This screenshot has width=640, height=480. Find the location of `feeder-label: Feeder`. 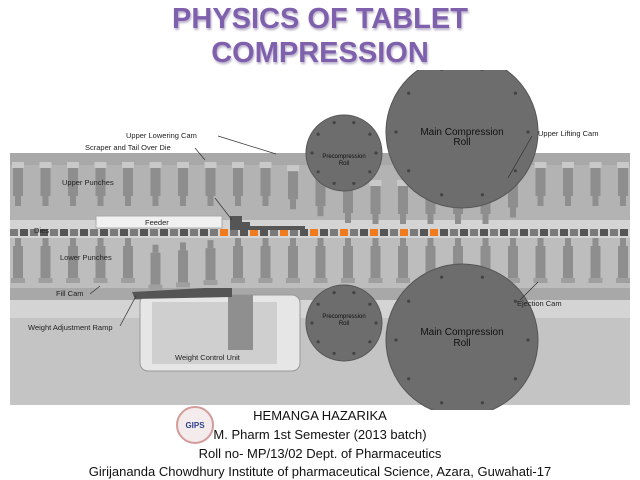

feeder-label: Feeder is located at coordinates (157, 222).